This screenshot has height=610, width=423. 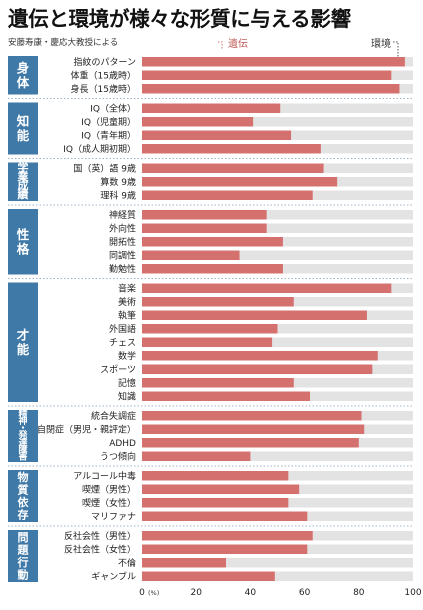 What do you see at coordinates (113, 517) in the screenshot?
I see `row-label: マリファナ` at bounding box center [113, 517].